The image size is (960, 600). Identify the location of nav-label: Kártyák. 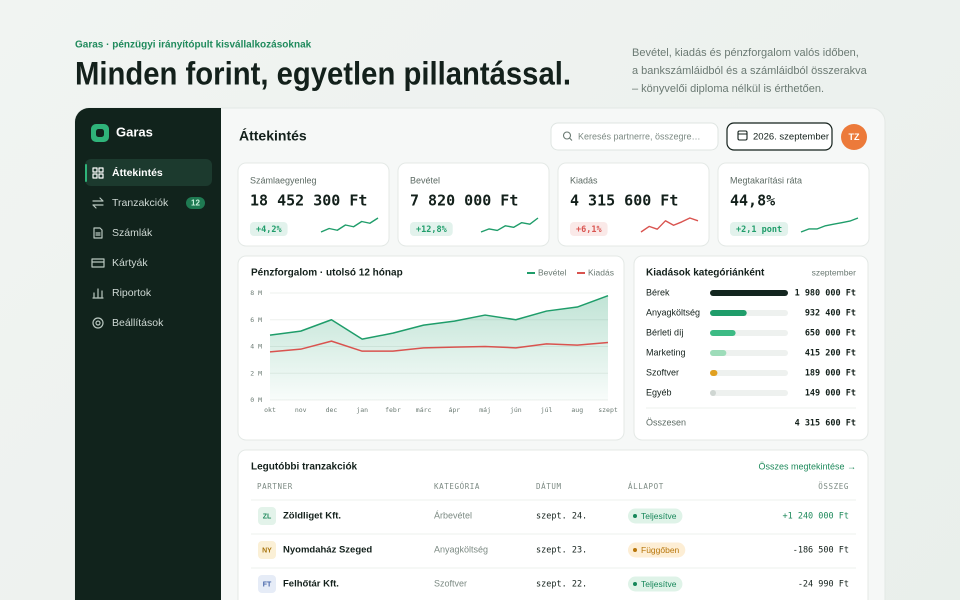
(130, 263).